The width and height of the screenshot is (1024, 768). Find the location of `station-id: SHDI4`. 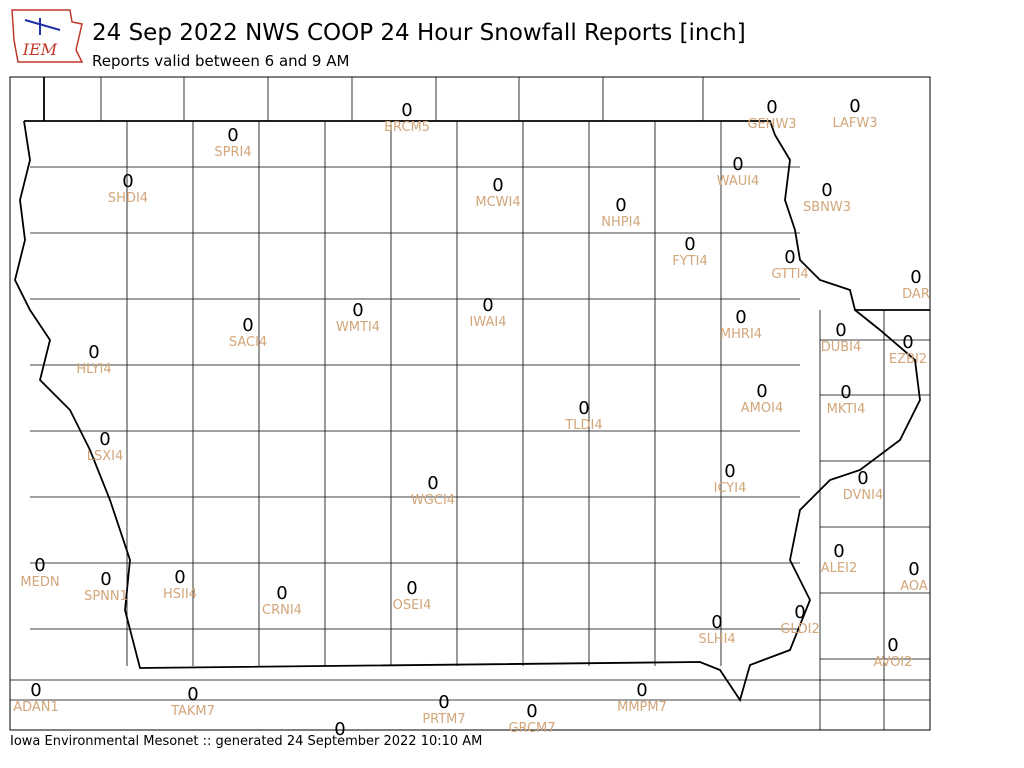

station-id: SHDI4 is located at coordinates (128, 198).